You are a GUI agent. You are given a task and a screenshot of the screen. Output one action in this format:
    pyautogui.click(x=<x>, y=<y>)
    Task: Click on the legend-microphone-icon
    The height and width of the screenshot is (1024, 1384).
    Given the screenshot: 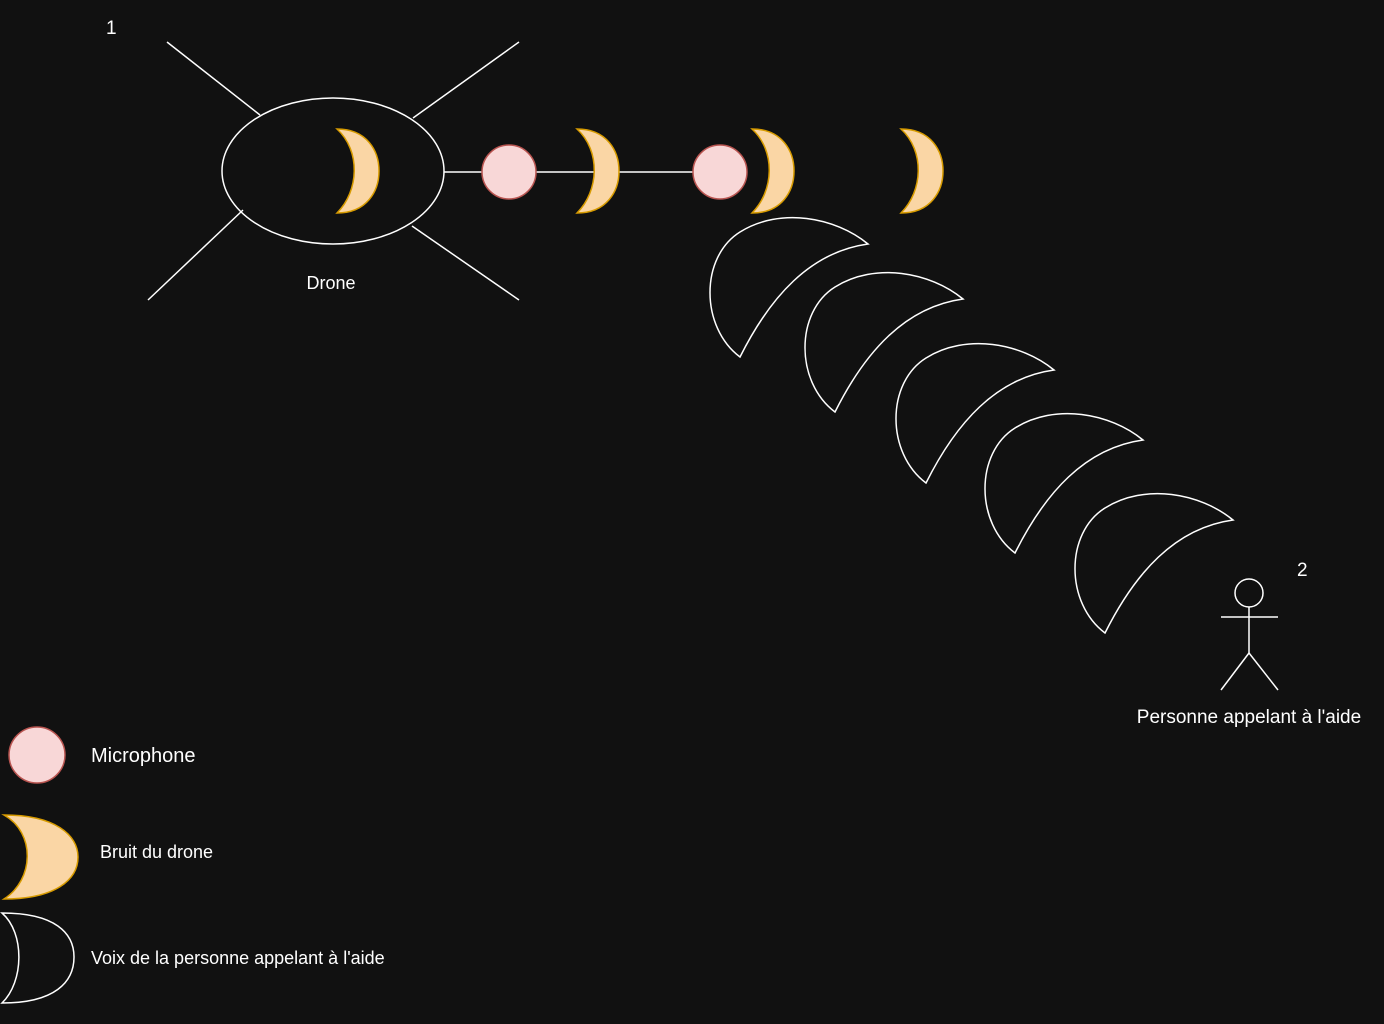 What is the action you would take?
    pyautogui.click(x=37, y=755)
    